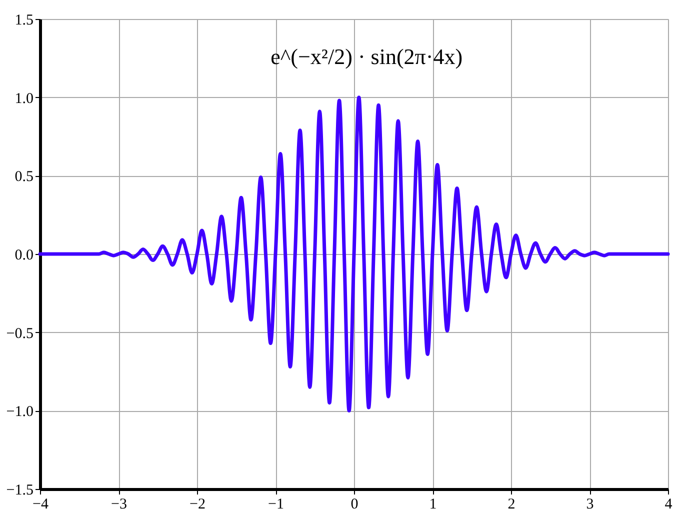 The image size is (695, 523). I want to click on x-tick-label: 2, so click(512, 504).